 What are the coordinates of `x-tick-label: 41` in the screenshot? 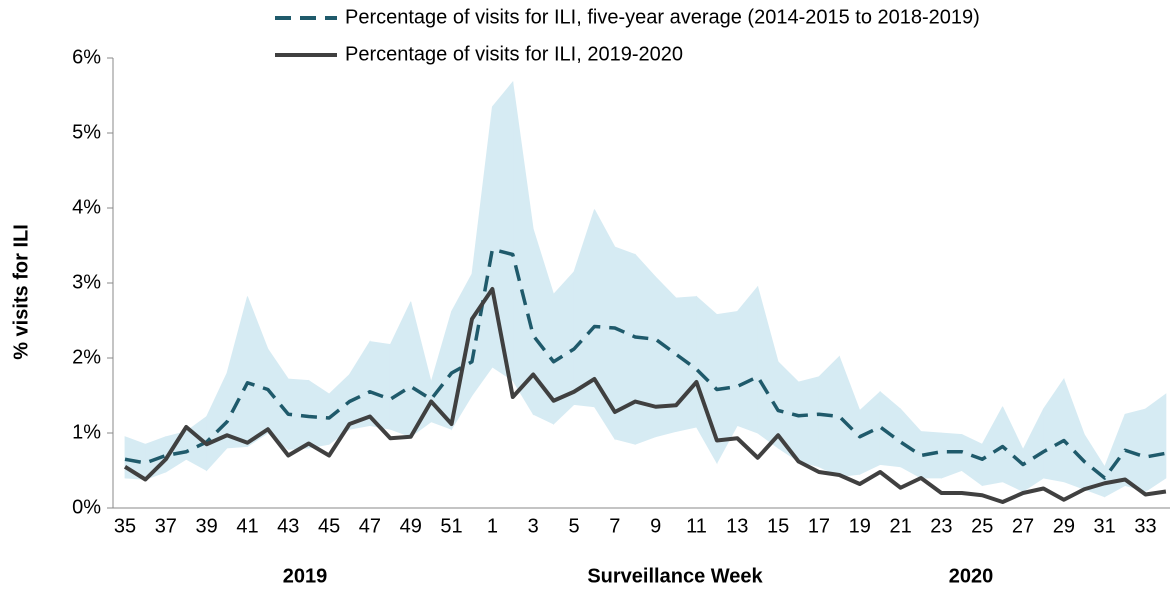 It's located at (247, 526).